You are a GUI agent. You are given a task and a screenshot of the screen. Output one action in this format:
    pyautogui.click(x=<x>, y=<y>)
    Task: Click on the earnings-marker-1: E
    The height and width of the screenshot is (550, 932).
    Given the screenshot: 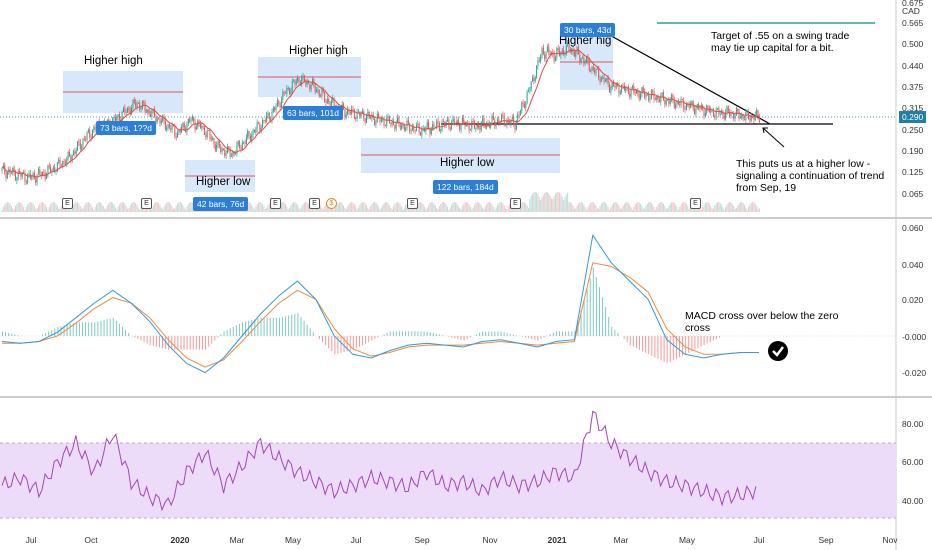 What is the action you would take?
    pyautogui.click(x=67, y=203)
    